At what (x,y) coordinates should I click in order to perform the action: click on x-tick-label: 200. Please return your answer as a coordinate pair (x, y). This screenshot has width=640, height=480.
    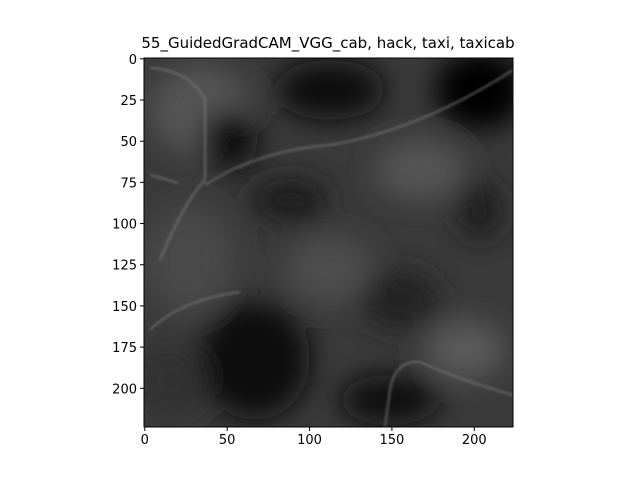
    Looking at the image, I should click on (474, 440).